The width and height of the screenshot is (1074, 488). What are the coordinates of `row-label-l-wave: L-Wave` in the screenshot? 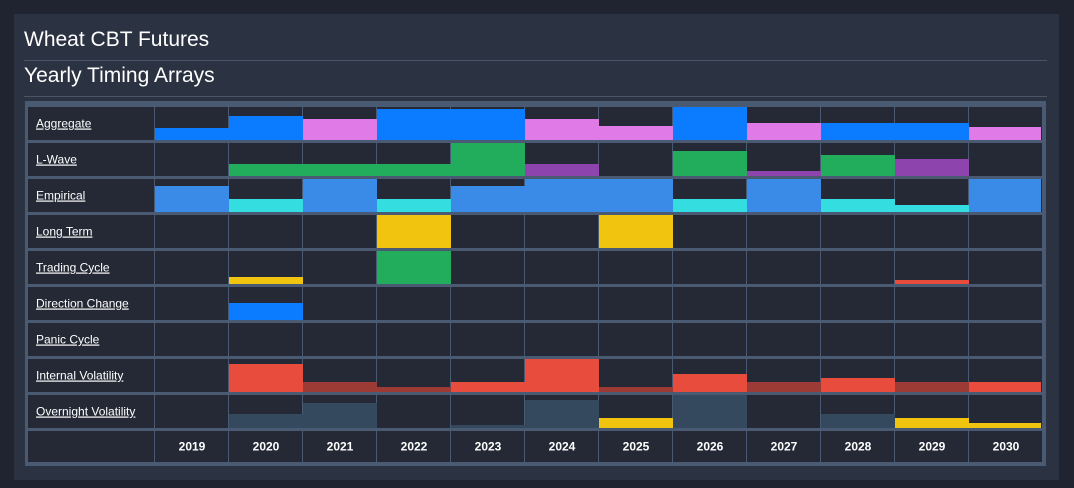 It's located at (56, 160).